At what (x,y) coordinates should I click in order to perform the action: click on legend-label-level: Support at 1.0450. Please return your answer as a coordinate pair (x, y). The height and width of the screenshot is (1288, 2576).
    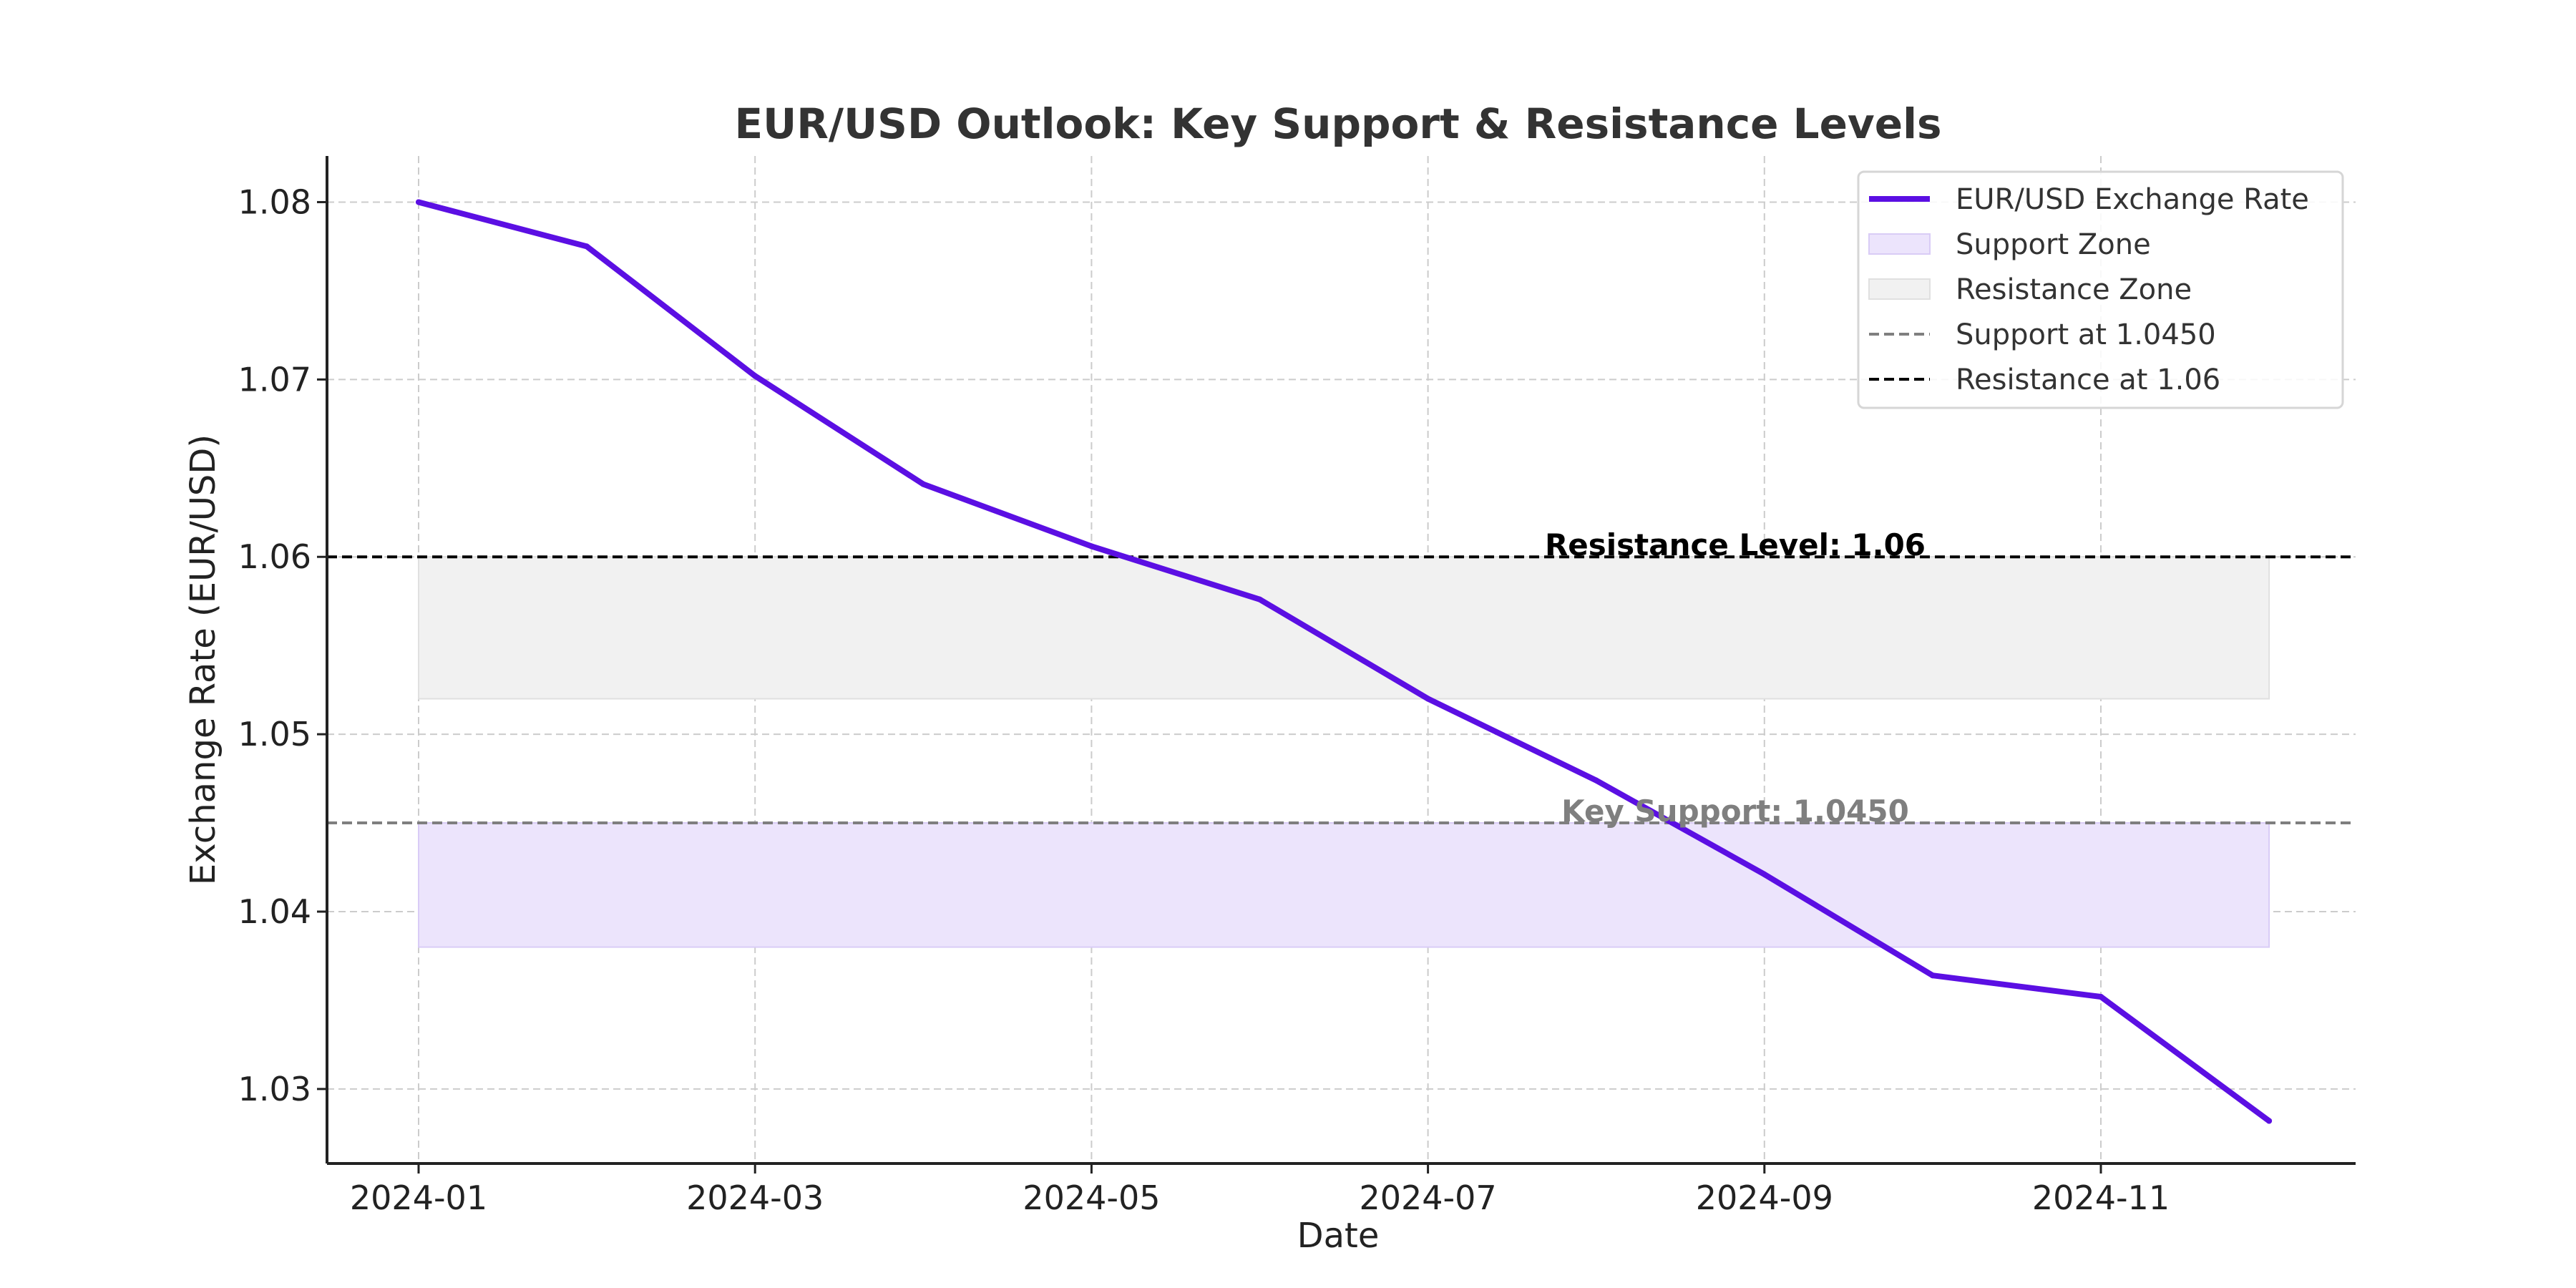
    Looking at the image, I should click on (2086, 334).